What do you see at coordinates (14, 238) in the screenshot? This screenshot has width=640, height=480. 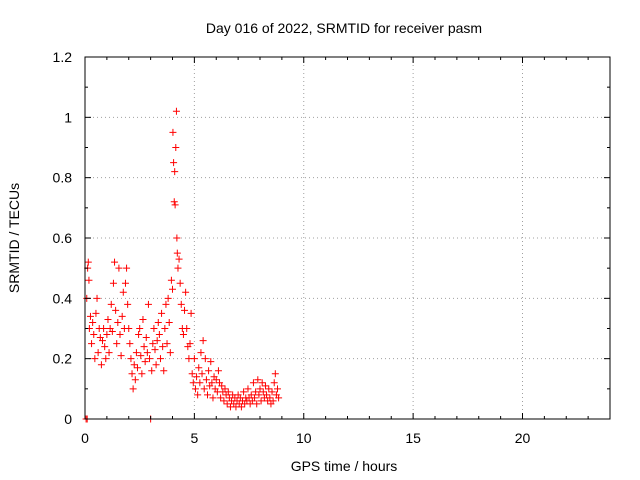 I see `y-axis-label: SRMTID / TECUs` at bounding box center [14, 238].